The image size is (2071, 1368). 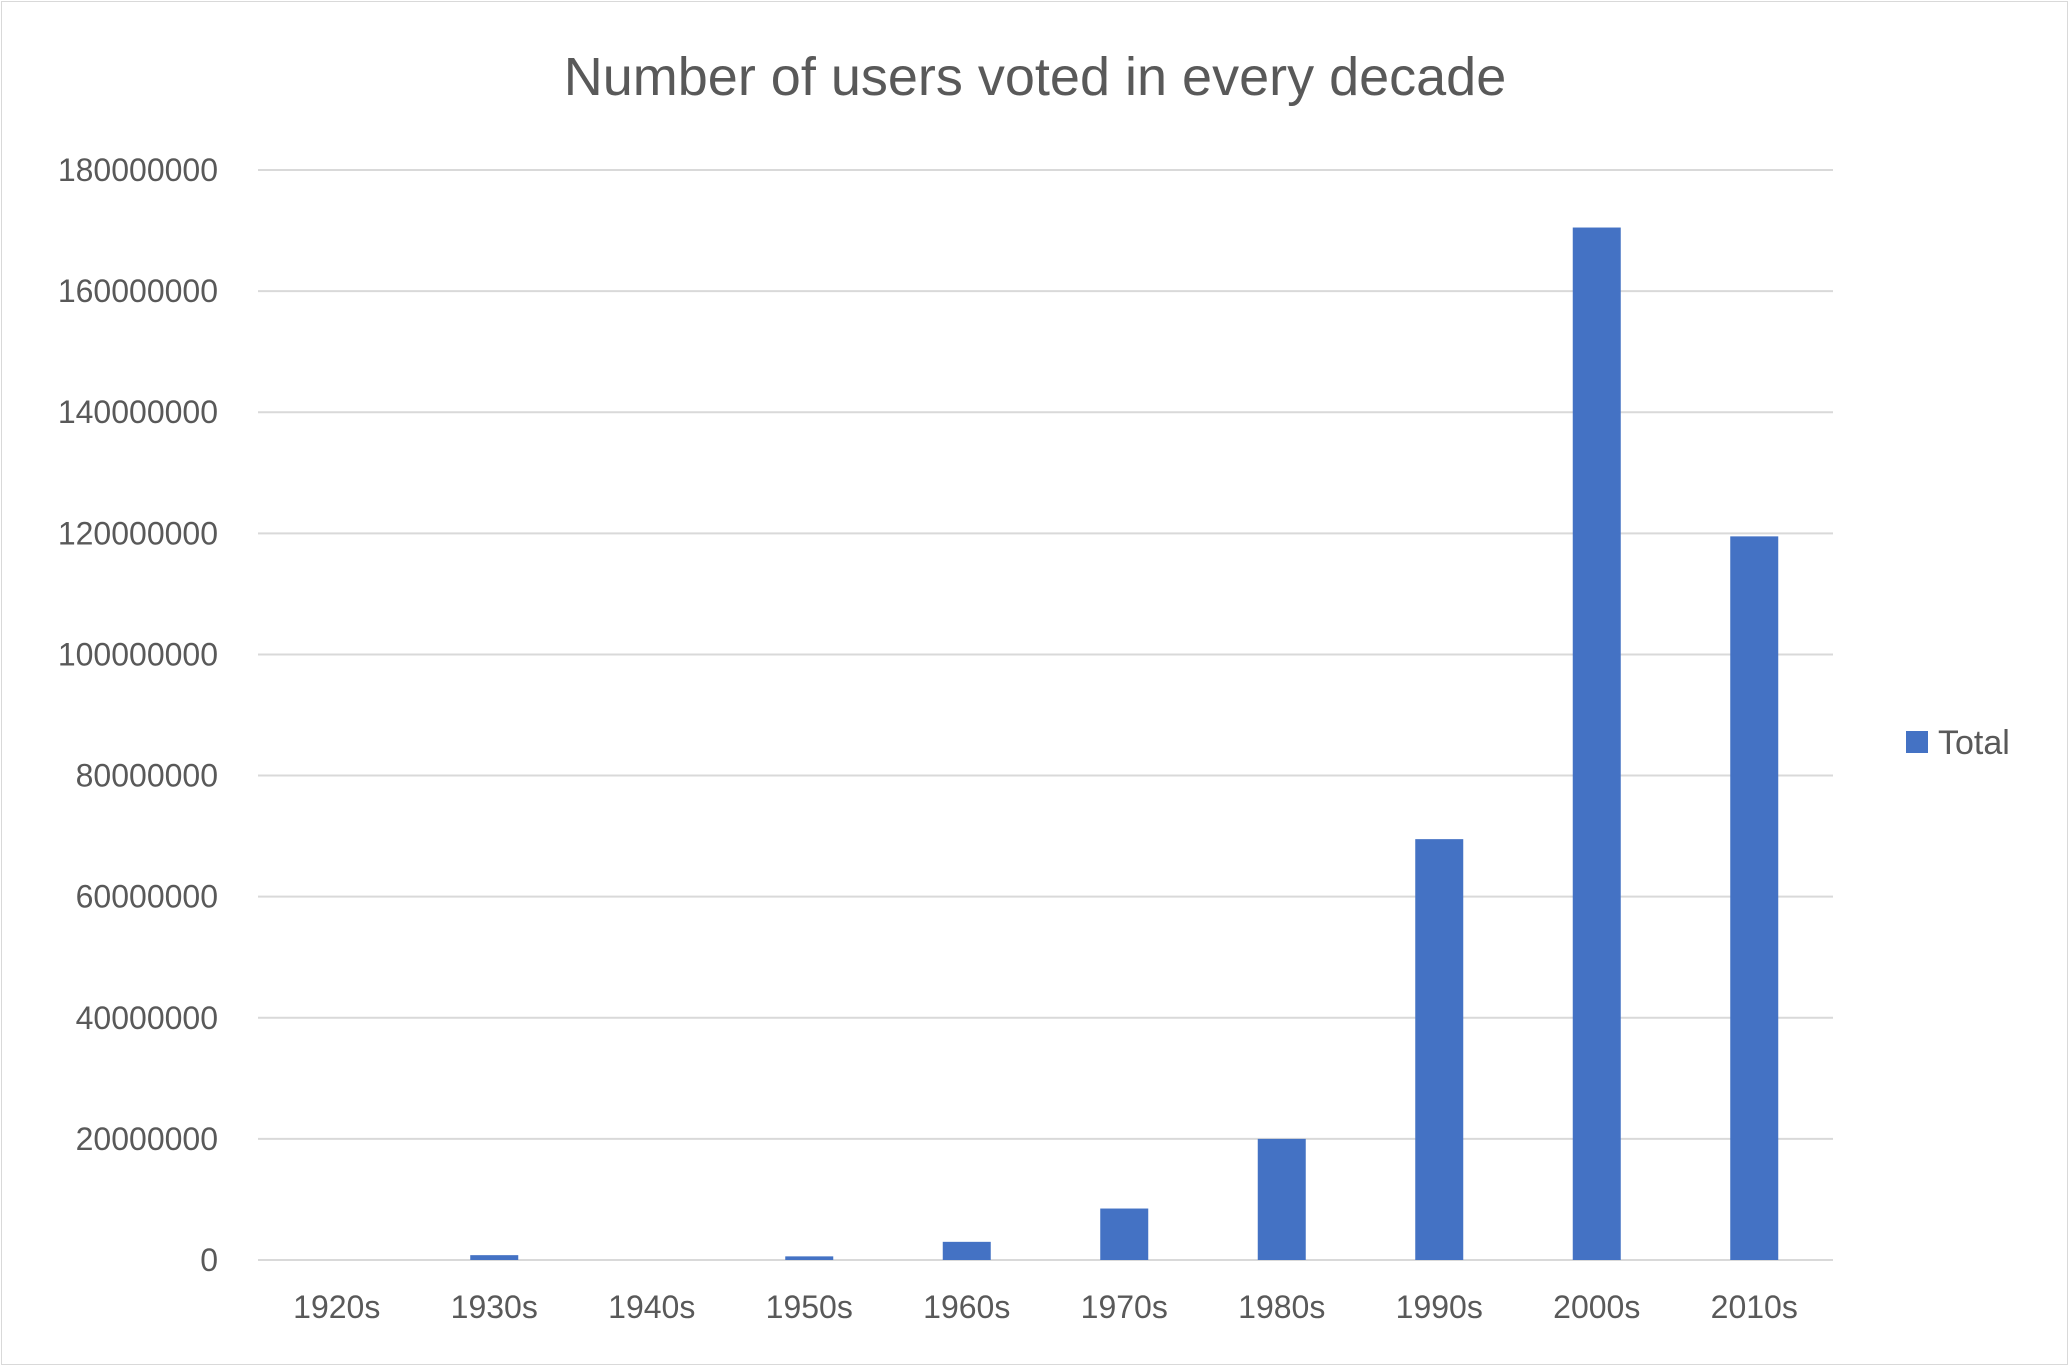 I want to click on y-tick-label: 120000000, so click(x=138, y=533).